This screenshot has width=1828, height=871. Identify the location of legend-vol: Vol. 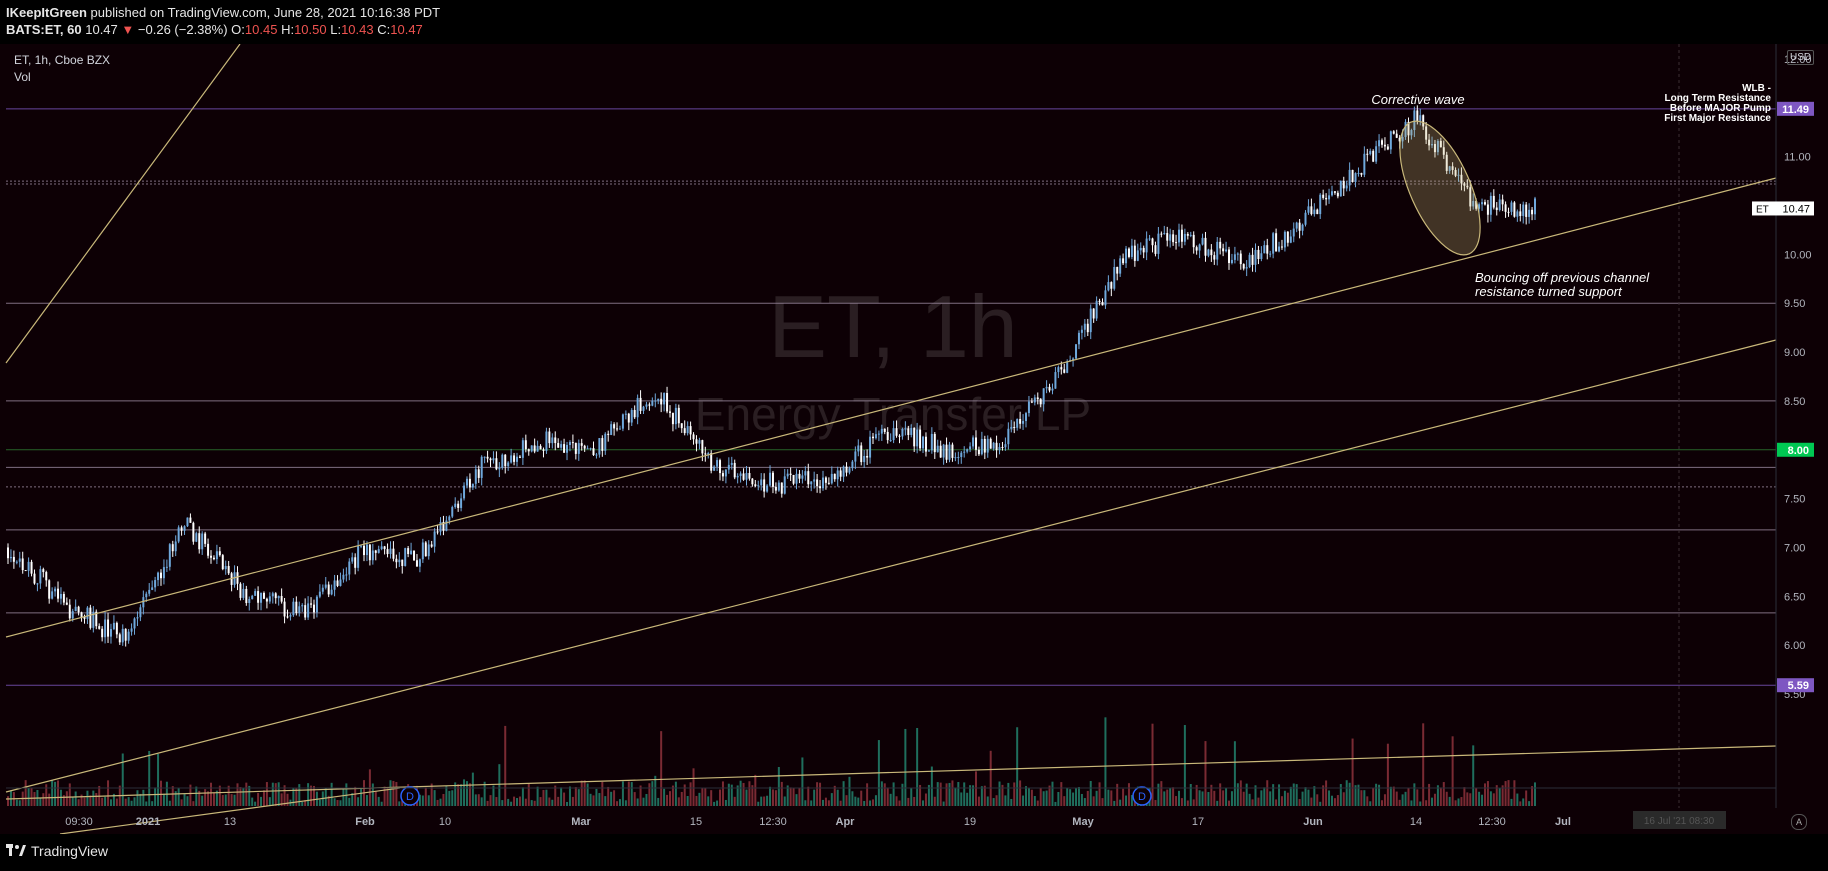
(22, 77).